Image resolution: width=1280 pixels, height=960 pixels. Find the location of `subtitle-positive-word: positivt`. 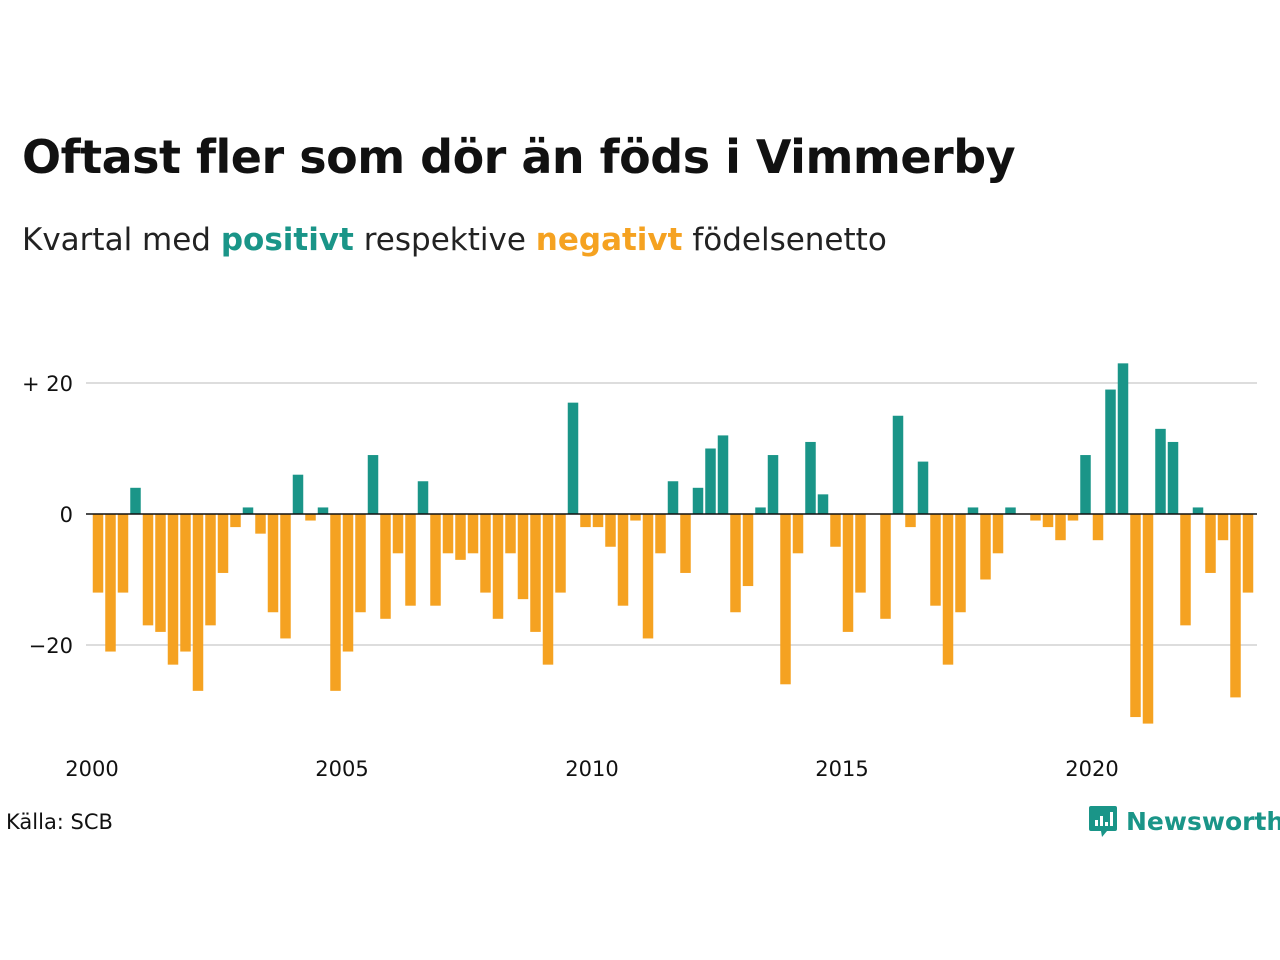

subtitle-positive-word: positivt is located at coordinates (287, 240).